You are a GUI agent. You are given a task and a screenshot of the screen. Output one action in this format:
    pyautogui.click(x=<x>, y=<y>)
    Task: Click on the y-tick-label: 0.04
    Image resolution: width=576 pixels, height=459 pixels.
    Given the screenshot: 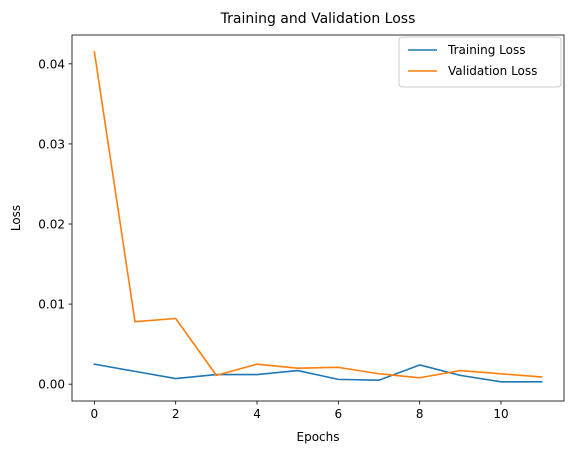 What is the action you would take?
    pyautogui.click(x=51, y=64)
    